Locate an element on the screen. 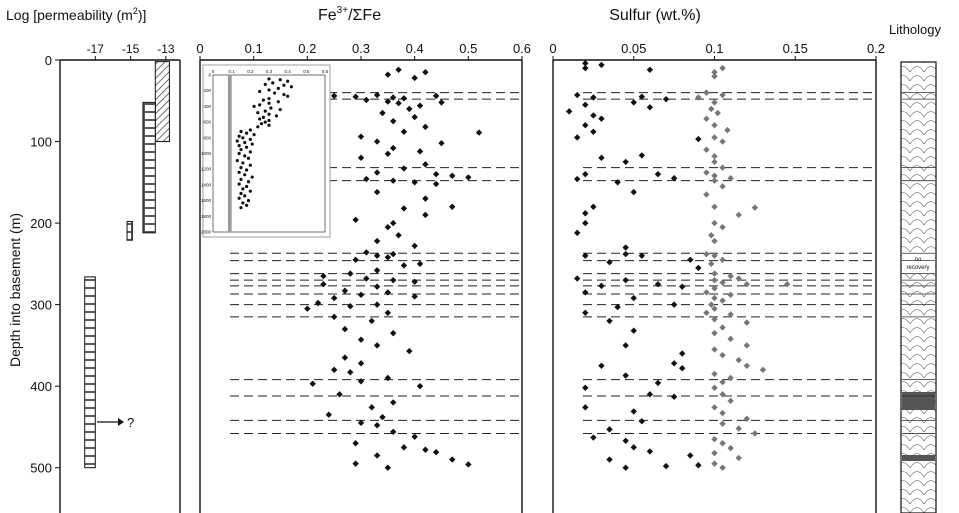  inset-y-tick-label: 1400 is located at coordinates (206, 184).